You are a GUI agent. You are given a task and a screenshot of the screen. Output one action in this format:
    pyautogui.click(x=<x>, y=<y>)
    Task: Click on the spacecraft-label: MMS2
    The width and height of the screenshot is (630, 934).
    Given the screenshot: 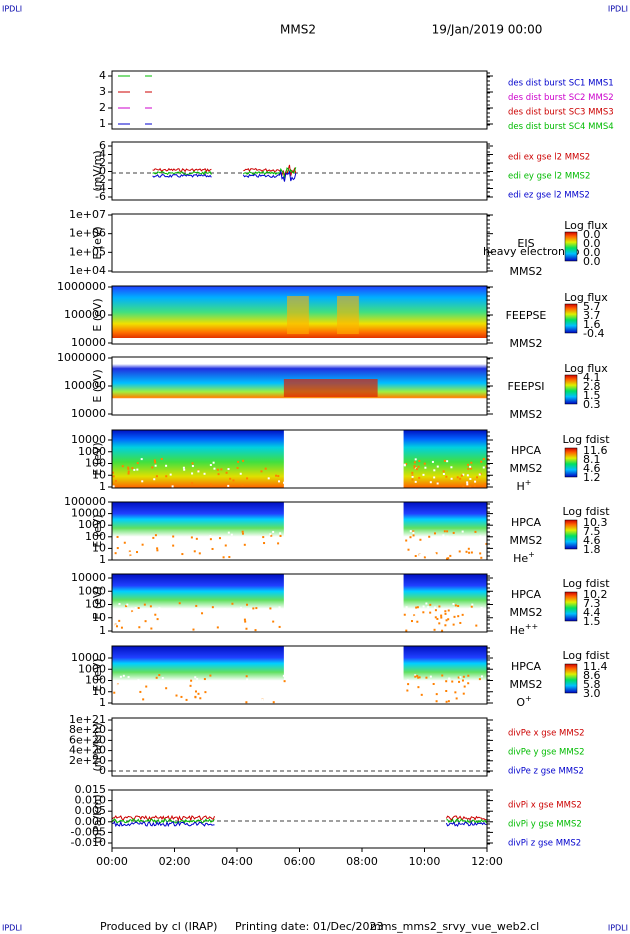 What is the action you would take?
    pyautogui.click(x=526, y=343)
    